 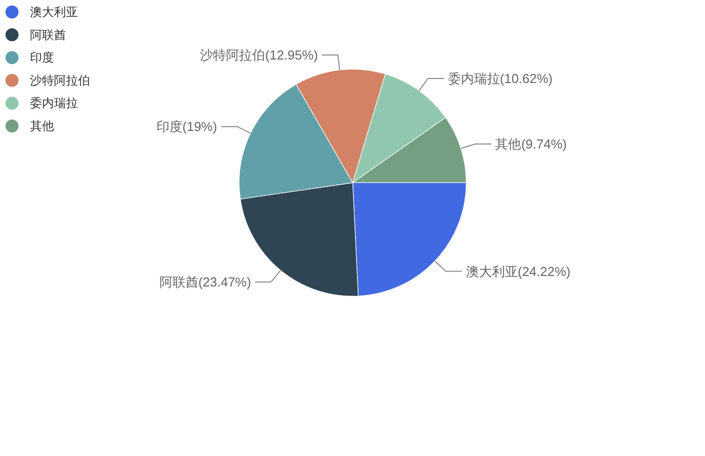 I want to click on legend-label: 委内瑞拉, so click(x=54, y=103).